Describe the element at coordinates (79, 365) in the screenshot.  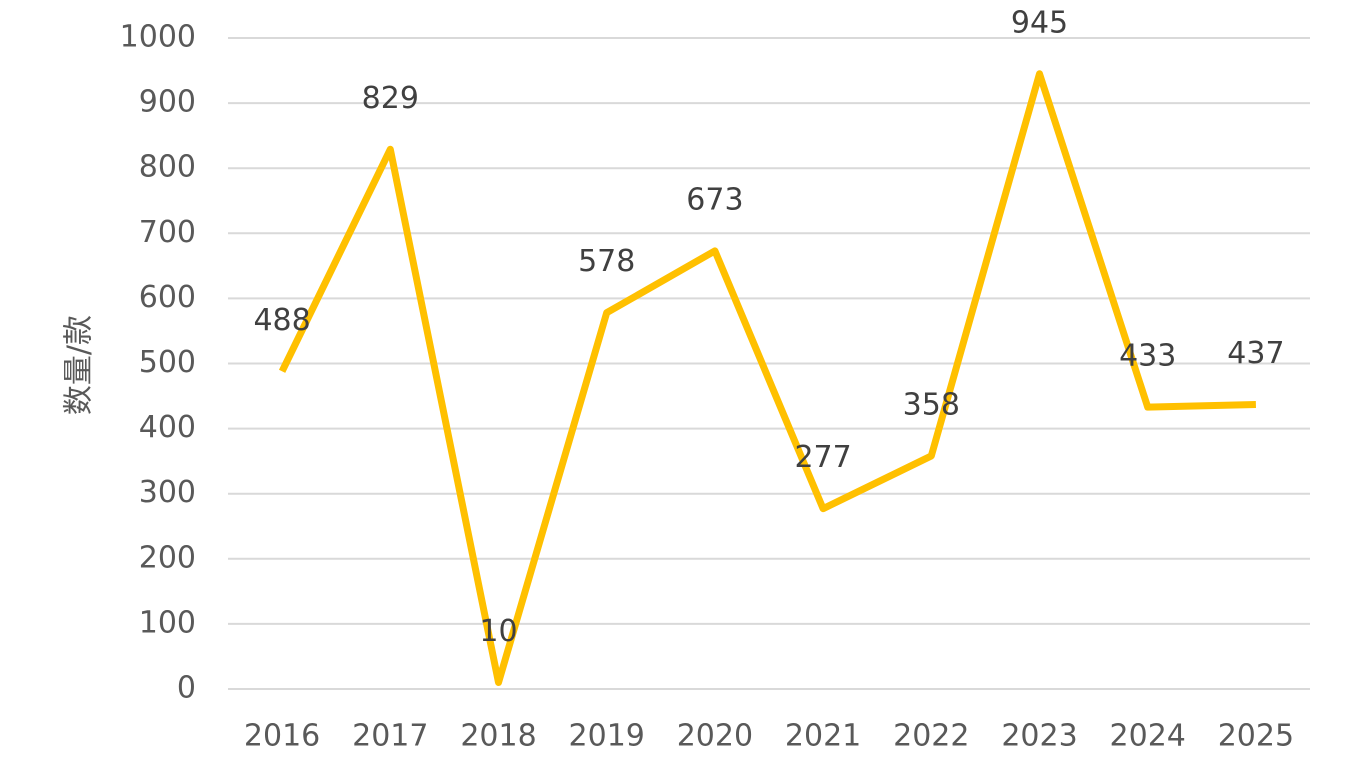
I see `y-axis-label: 数量/款` at that location.